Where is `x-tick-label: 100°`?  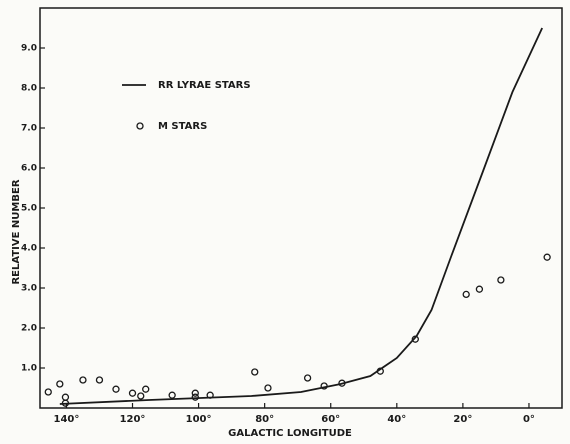
x-tick-label: 100° is located at coordinates (199, 419).